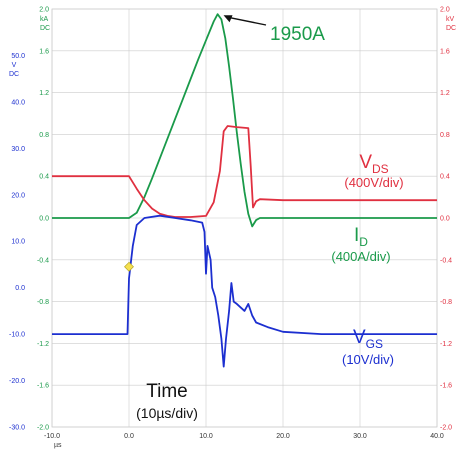 This screenshot has height=452, width=465. I want to click on vds-tick-label: 1.2, so click(445, 93).